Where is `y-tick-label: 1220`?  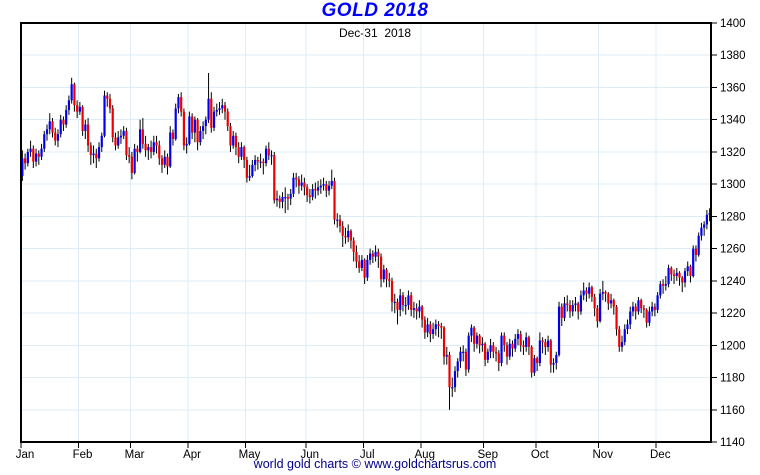 y-tick-label: 1220 is located at coordinates (733, 314).